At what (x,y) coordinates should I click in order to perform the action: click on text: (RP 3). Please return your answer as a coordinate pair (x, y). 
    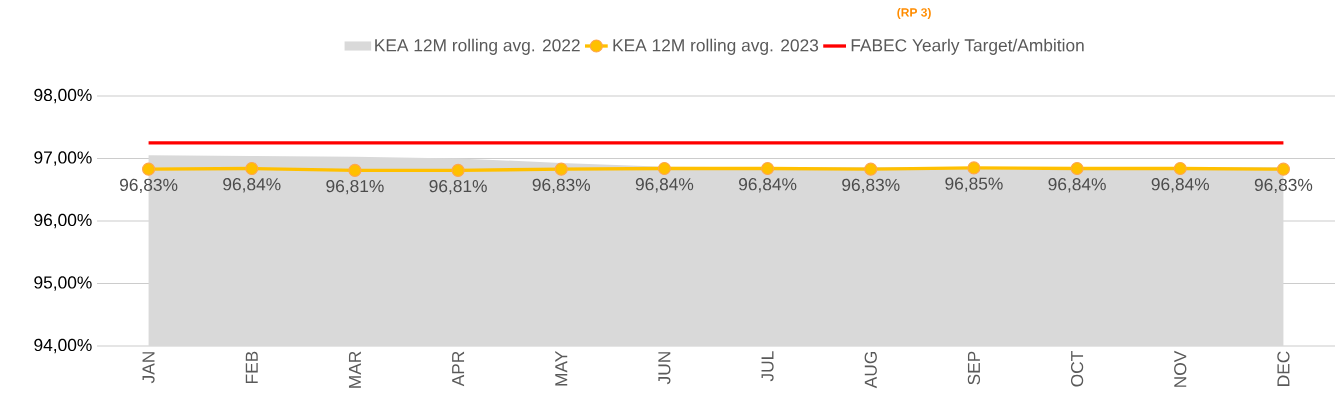
    Looking at the image, I should click on (914, 13).